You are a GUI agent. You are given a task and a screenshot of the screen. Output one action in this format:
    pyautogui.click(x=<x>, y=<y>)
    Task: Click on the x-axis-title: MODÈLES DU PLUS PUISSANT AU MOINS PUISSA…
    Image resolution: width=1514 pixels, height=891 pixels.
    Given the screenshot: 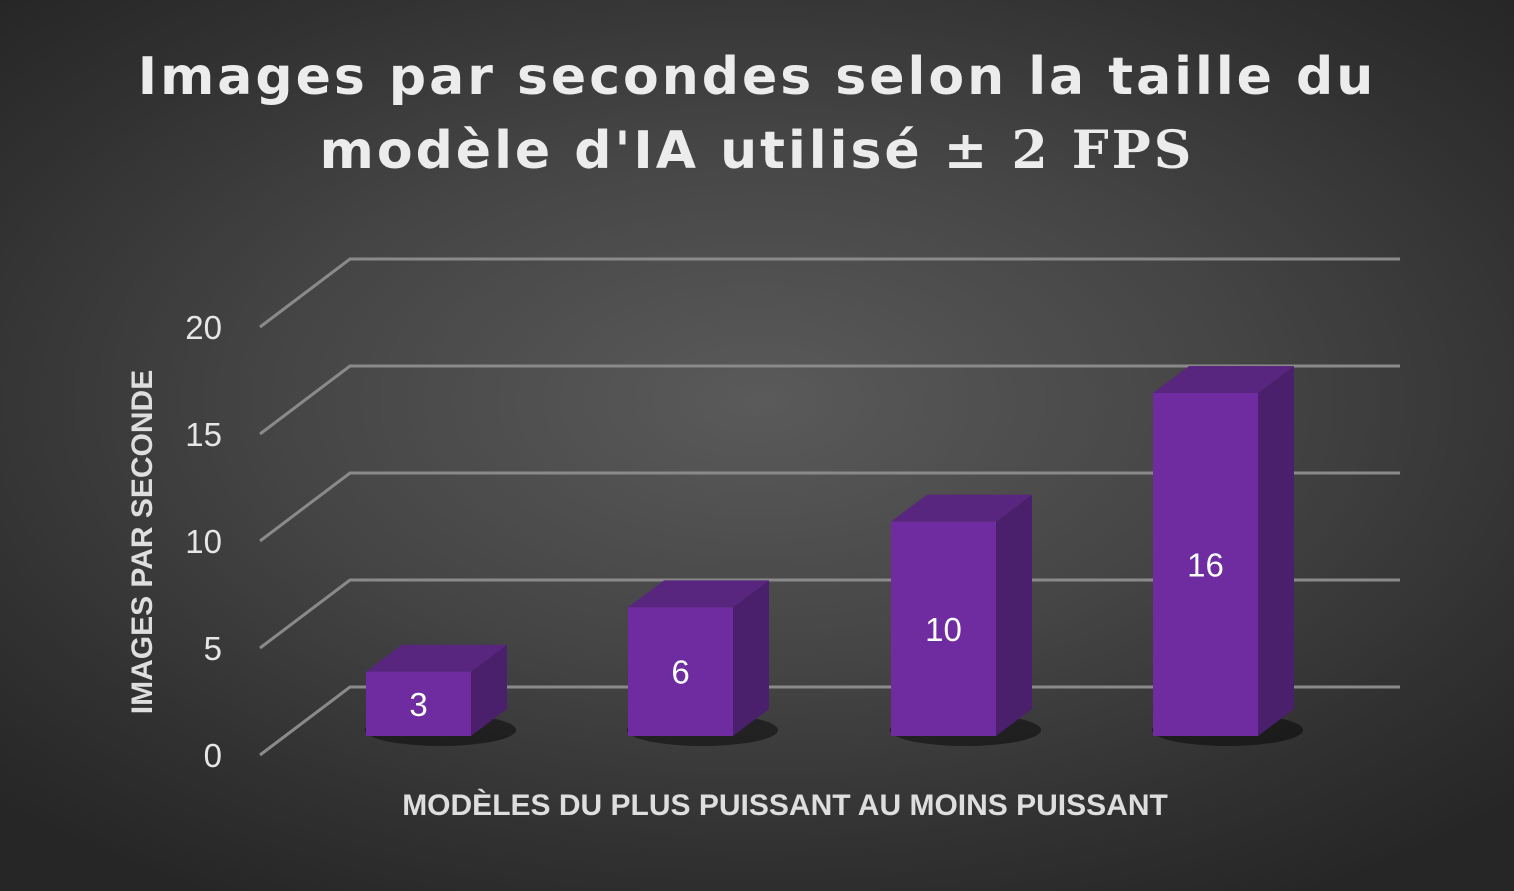 What is the action you would take?
    pyautogui.click(x=785, y=805)
    